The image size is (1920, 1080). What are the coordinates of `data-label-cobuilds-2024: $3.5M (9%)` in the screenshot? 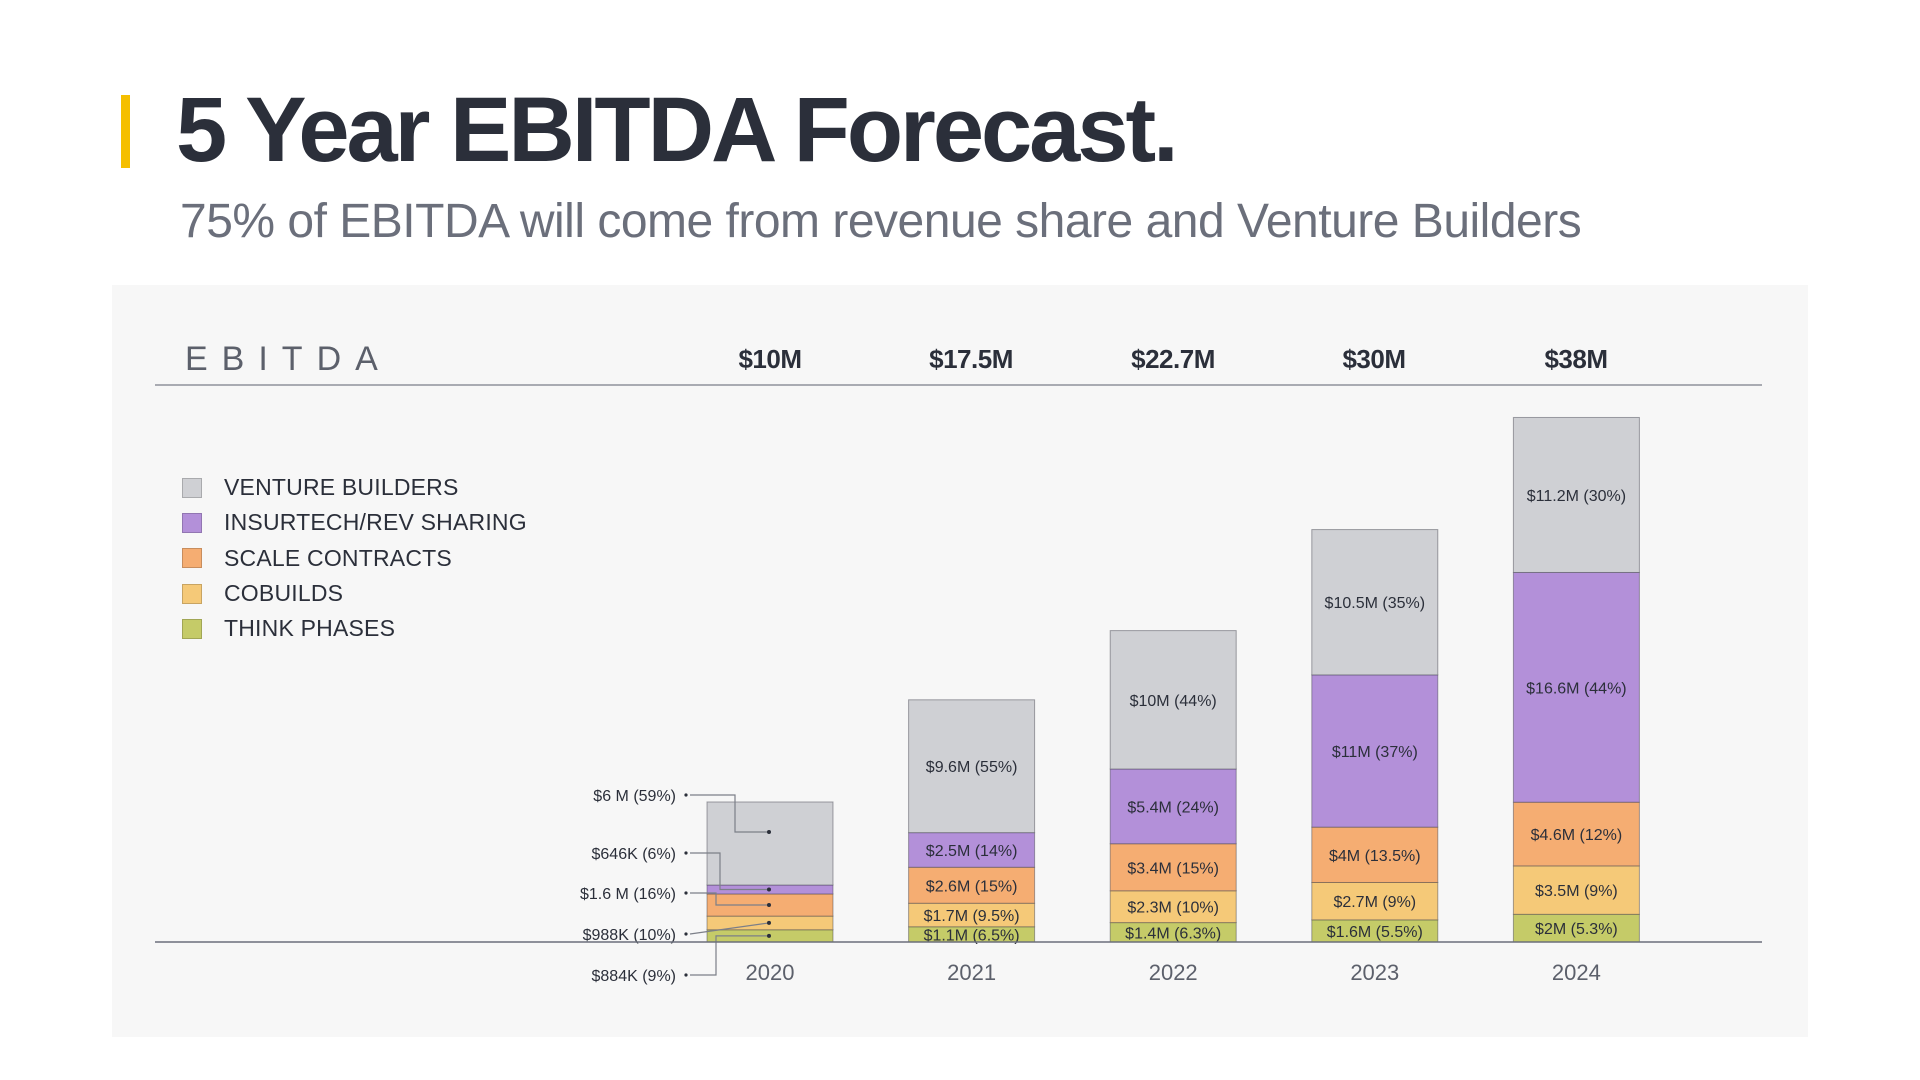 It's located at (1576, 891).